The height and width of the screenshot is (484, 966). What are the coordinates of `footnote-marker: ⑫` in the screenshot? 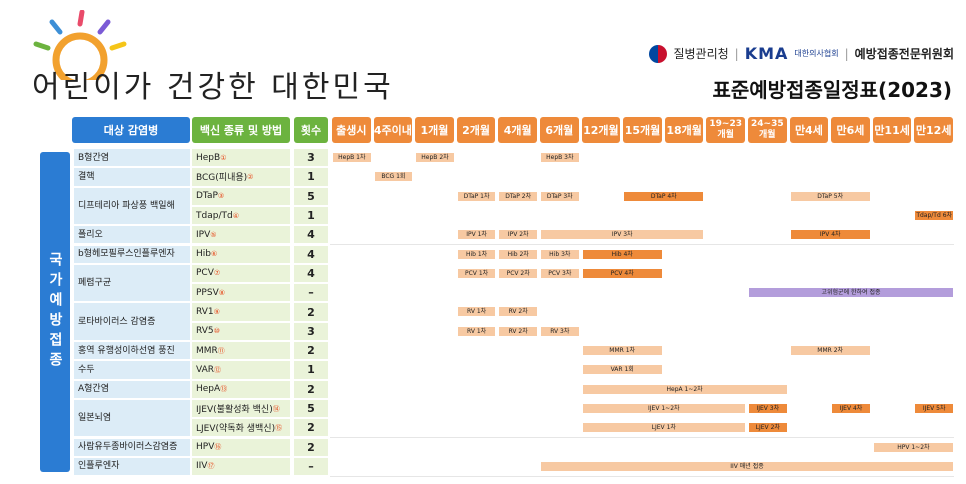 It's located at (217, 369).